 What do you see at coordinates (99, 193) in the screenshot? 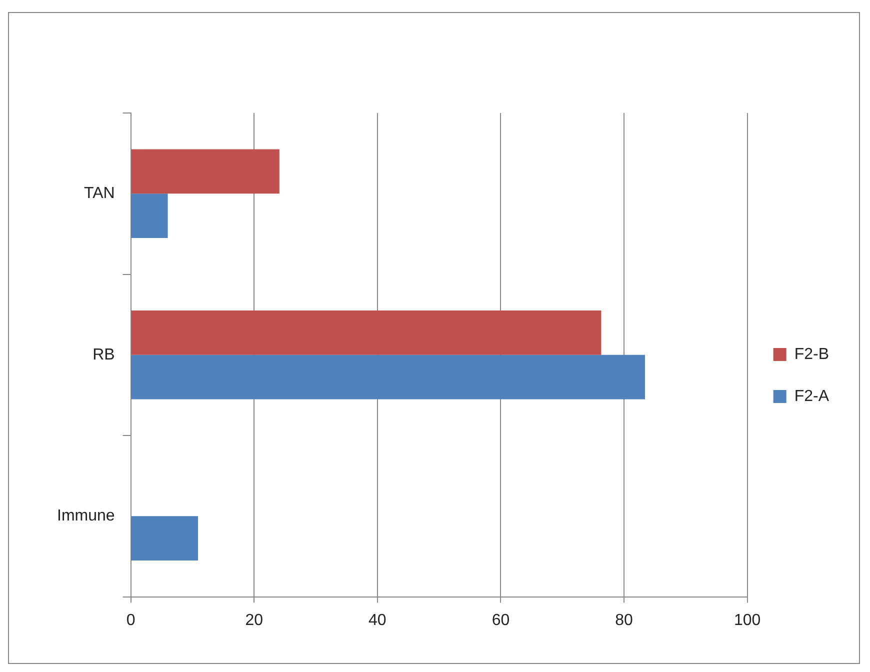
I see `y-tick-label: TAN` at bounding box center [99, 193].